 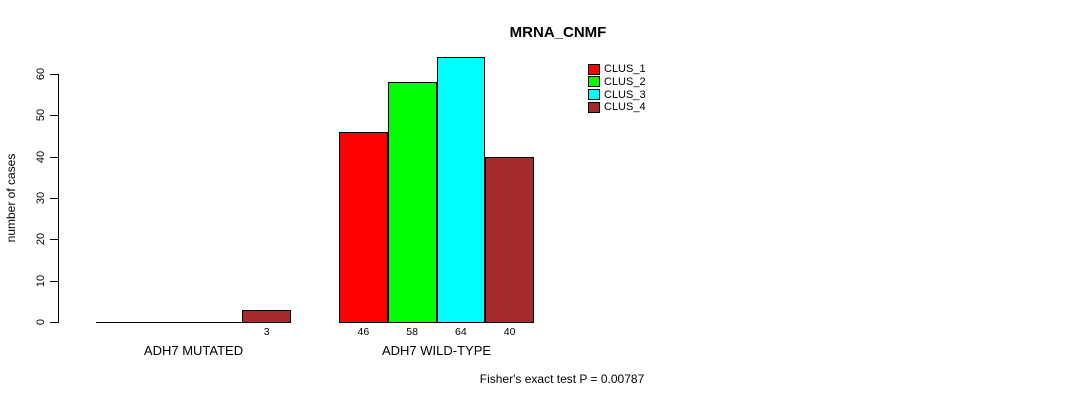 I want to click on bar-value-label: 46, so click(x=363, y=332).